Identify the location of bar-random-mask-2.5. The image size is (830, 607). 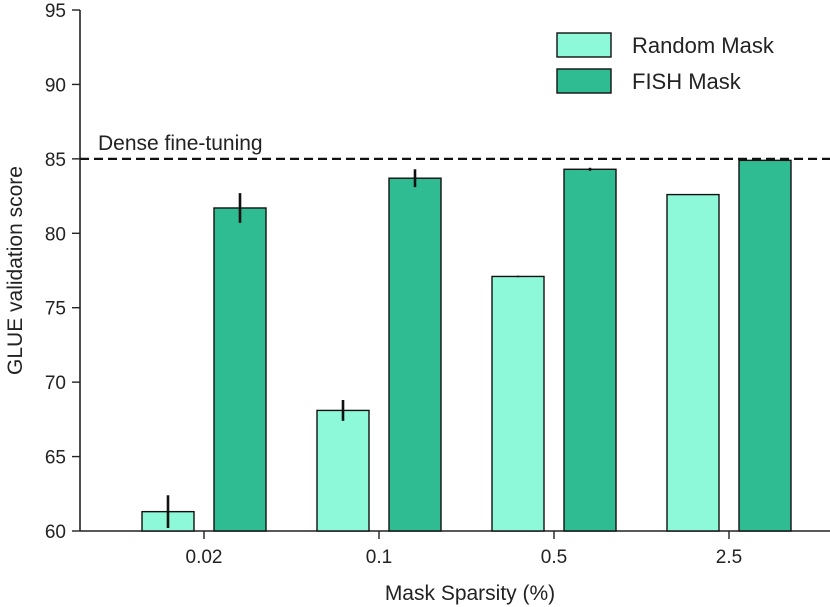
(693, 362).